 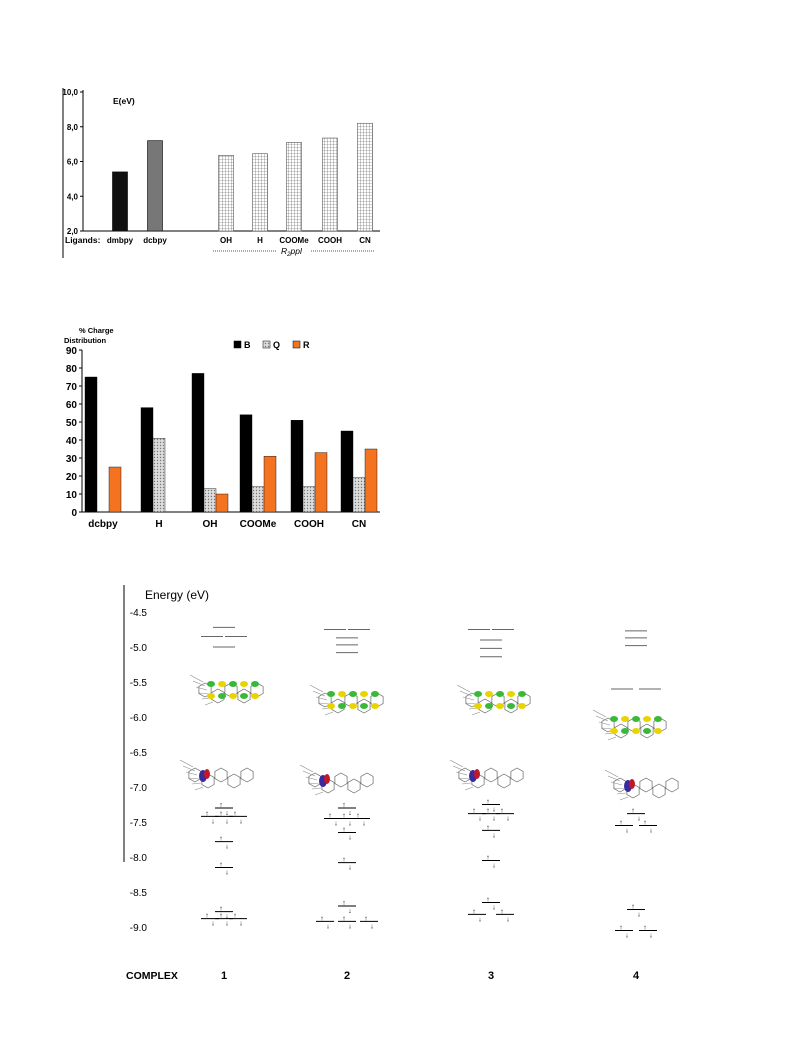 What do you see at coordinates (72, 405) in the screenshot?
I see `y-tick-label: 60` at bounding box center [72, 405].